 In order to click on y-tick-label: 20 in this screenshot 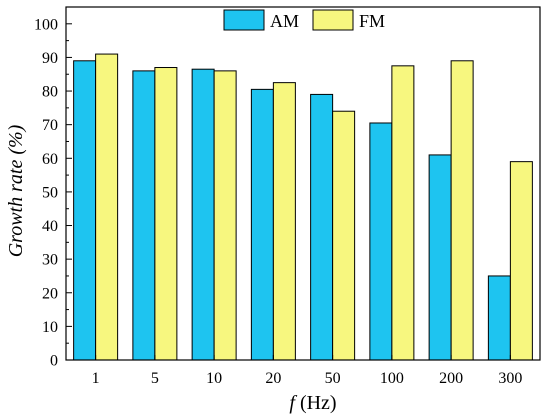, I will do `click(50, 293)`.